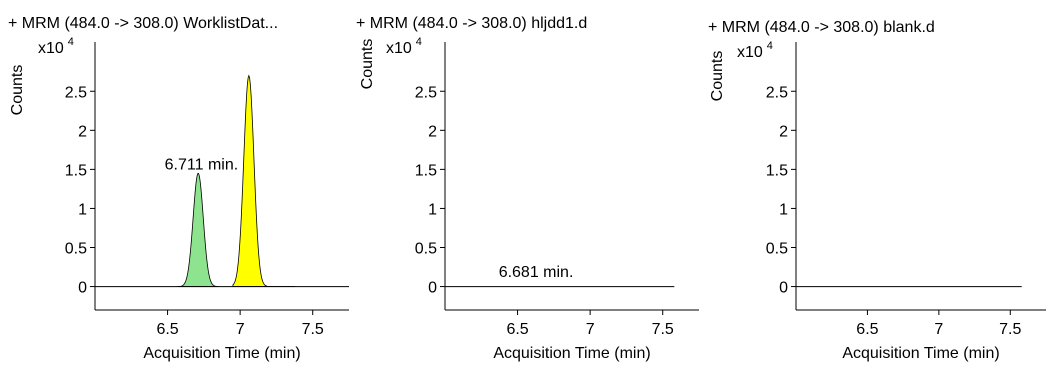 The image size is (1047, 367). Describe the element at coordinates (536, 272) in the screenshot. I see `peak-annotation: 6.681 min.` at that location.